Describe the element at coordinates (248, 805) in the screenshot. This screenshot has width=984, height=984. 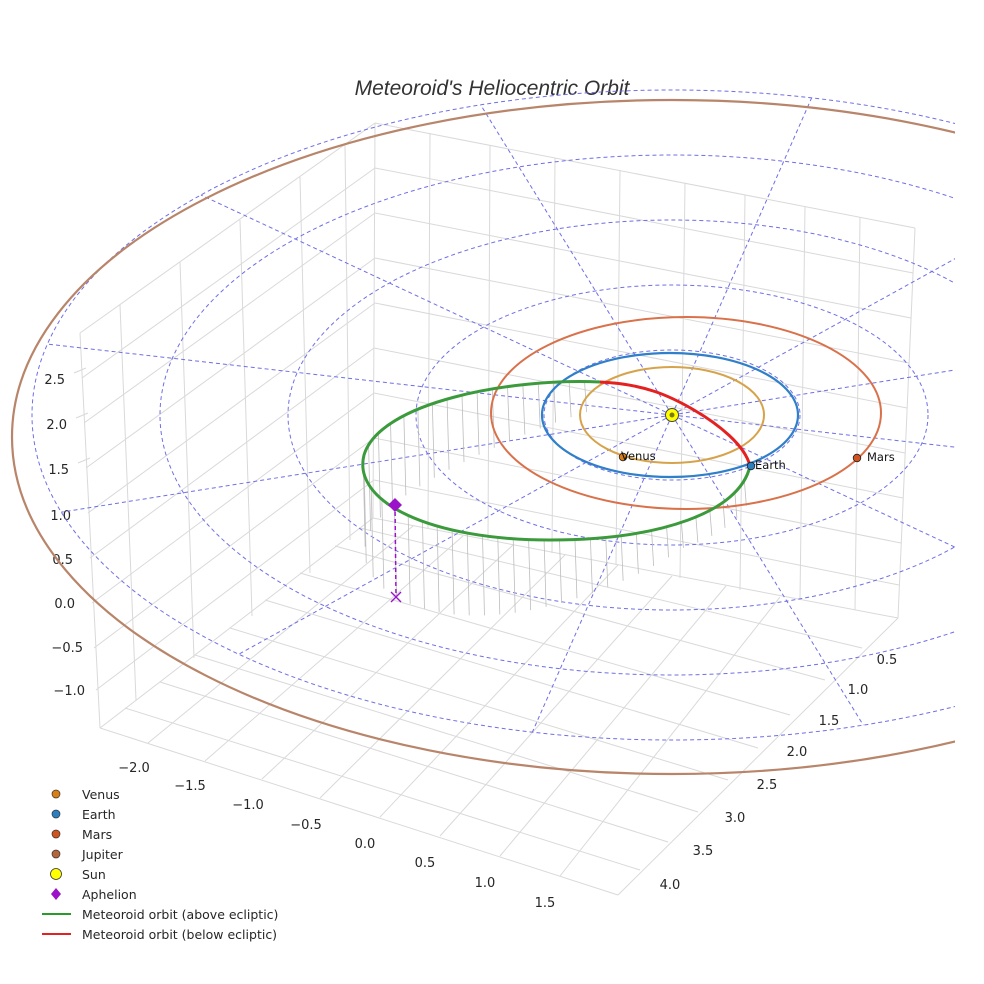
I see `x-tick: −1.0` at that location.